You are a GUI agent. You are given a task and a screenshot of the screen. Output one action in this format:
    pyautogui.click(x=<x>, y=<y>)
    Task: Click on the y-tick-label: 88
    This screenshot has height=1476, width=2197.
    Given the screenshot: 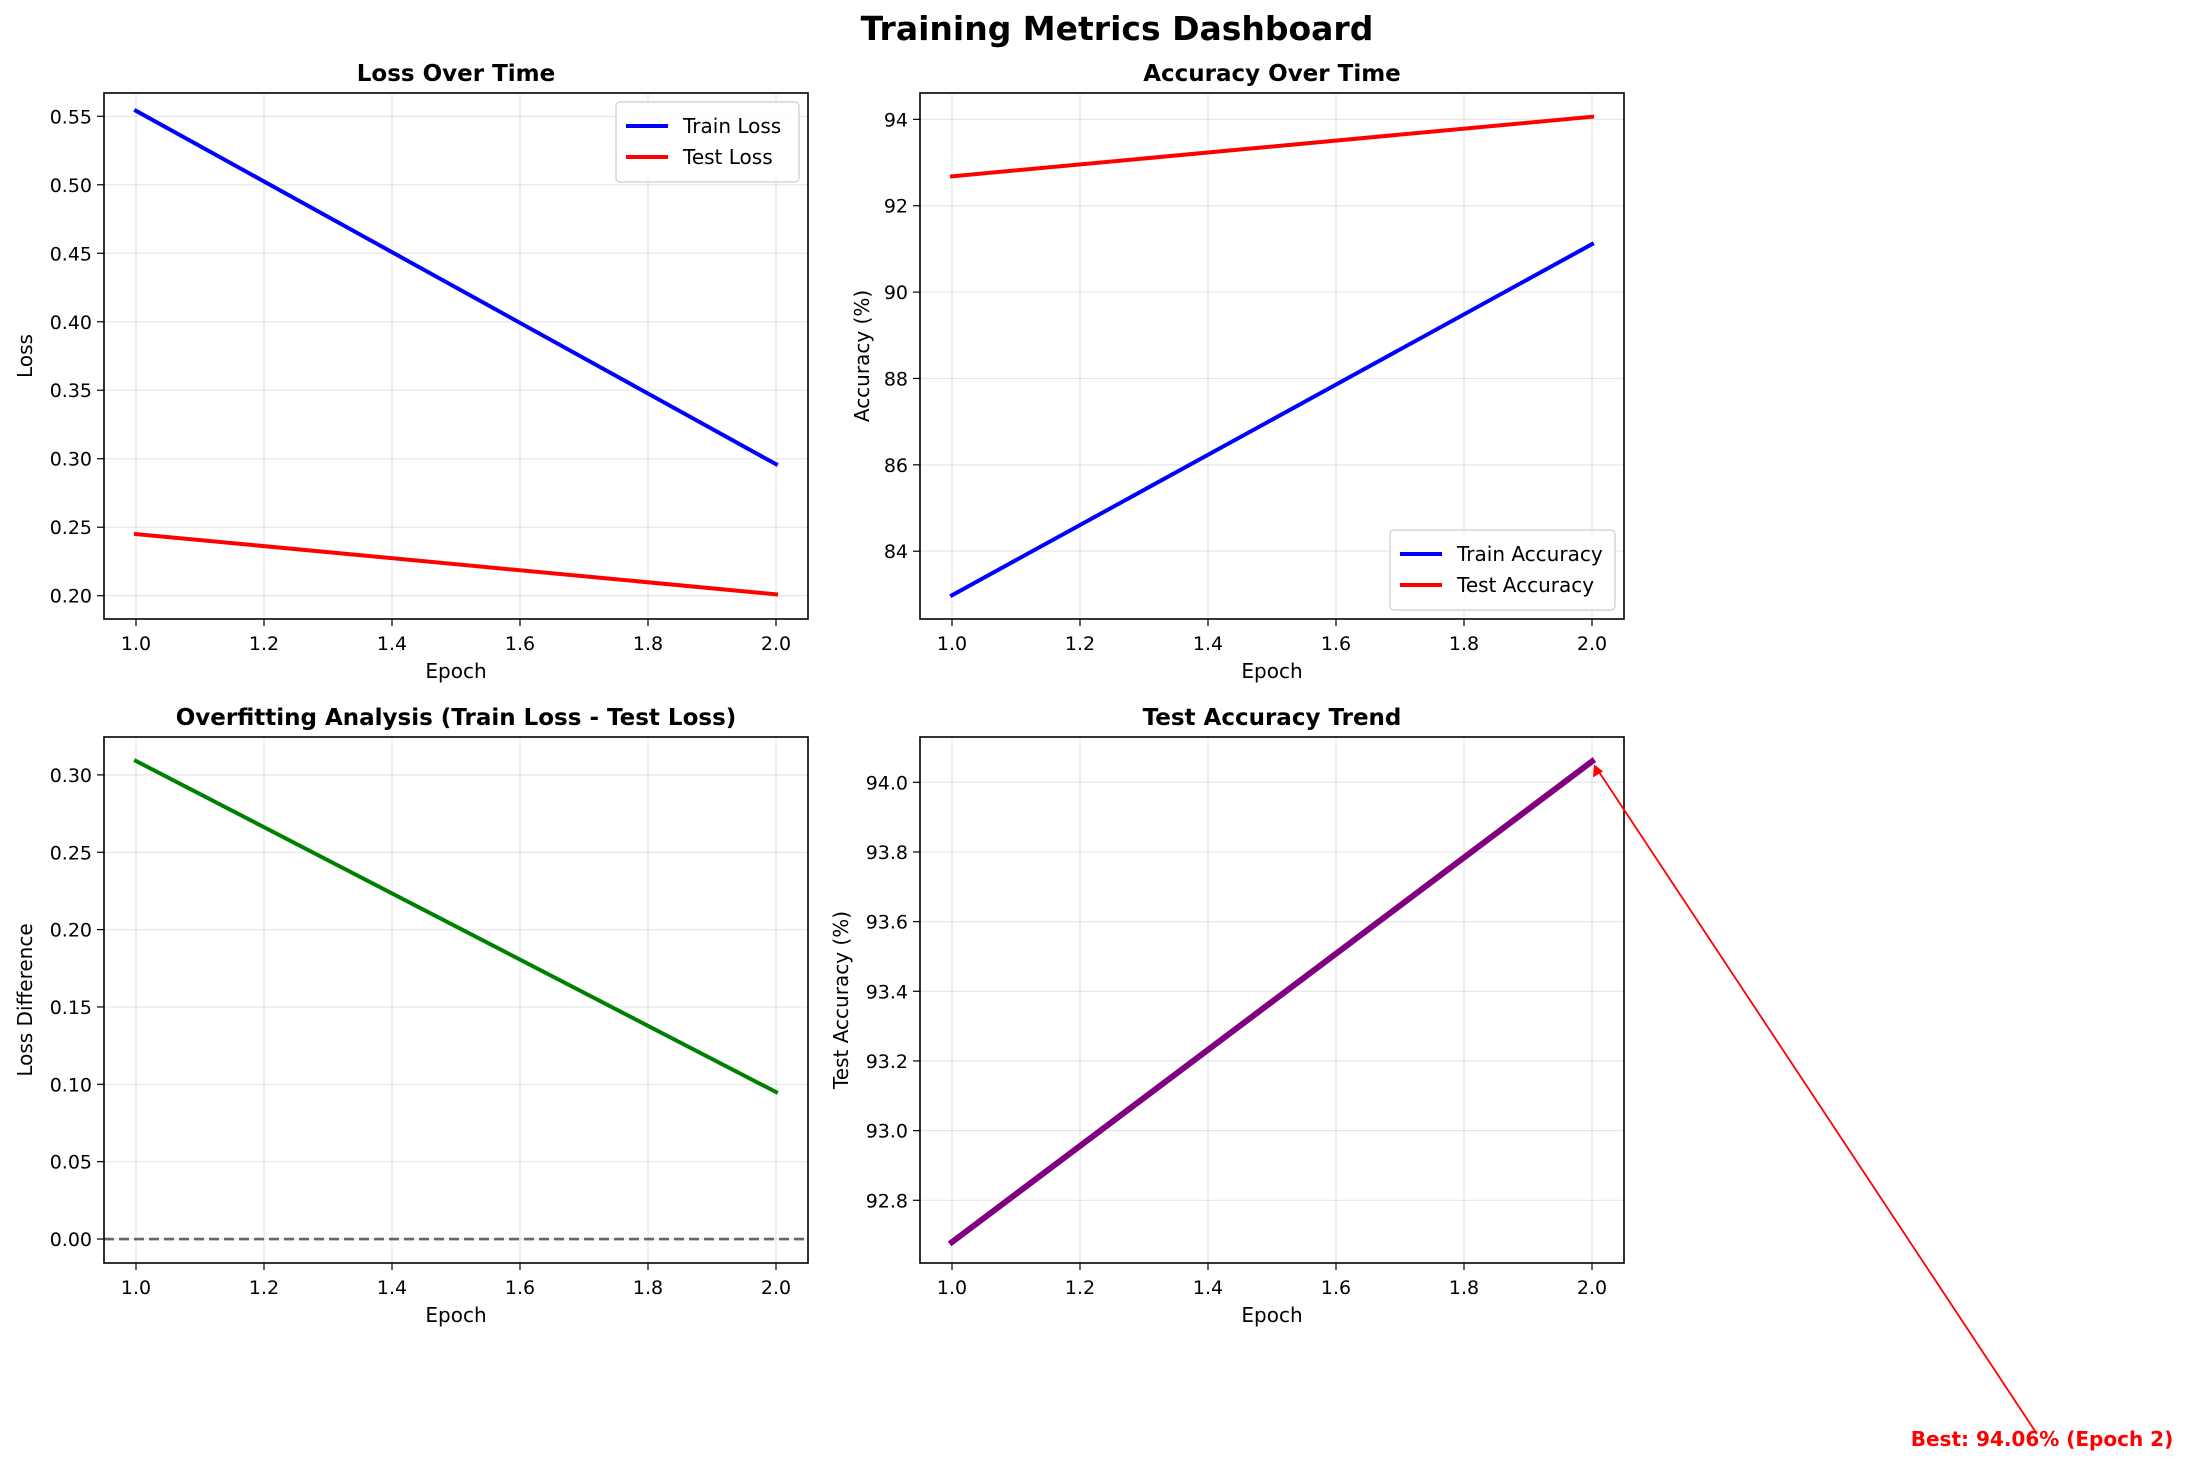 What is the action you would take?
    pyautogui.click(x=896, y=379)
    